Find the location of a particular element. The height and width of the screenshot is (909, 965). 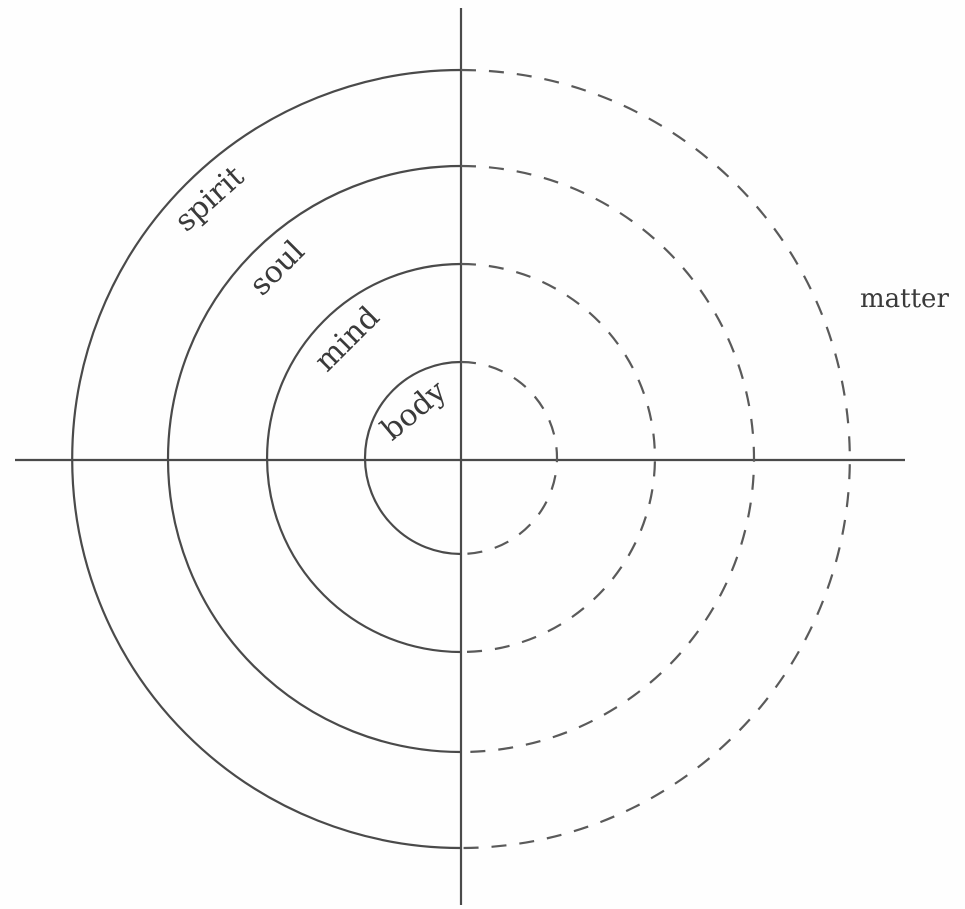

ring-label-soul: soul is located at coordinates (277, 268).